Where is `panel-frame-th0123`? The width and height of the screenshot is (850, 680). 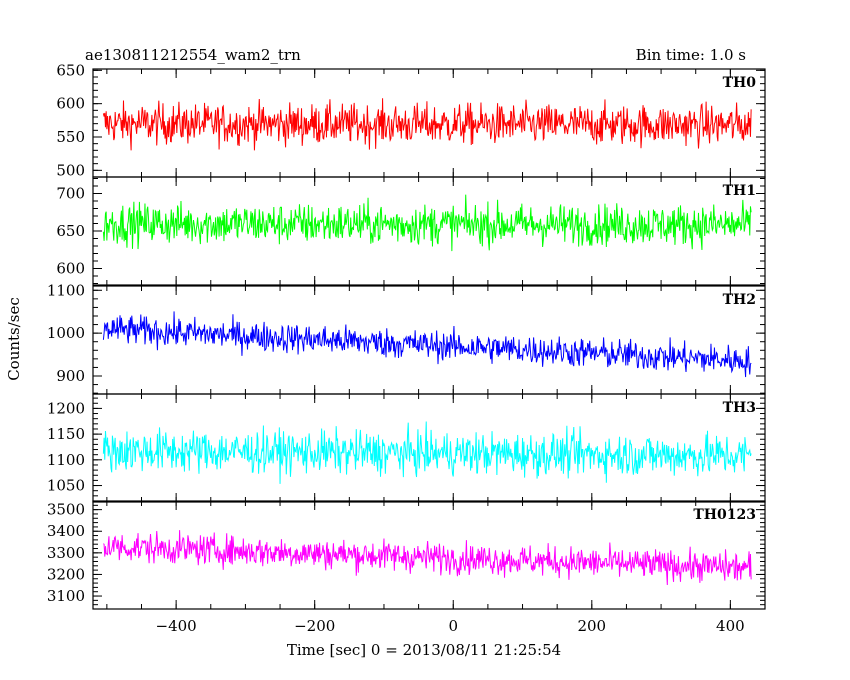 panel-frame-th0123 is located at coordinates (429, 555).